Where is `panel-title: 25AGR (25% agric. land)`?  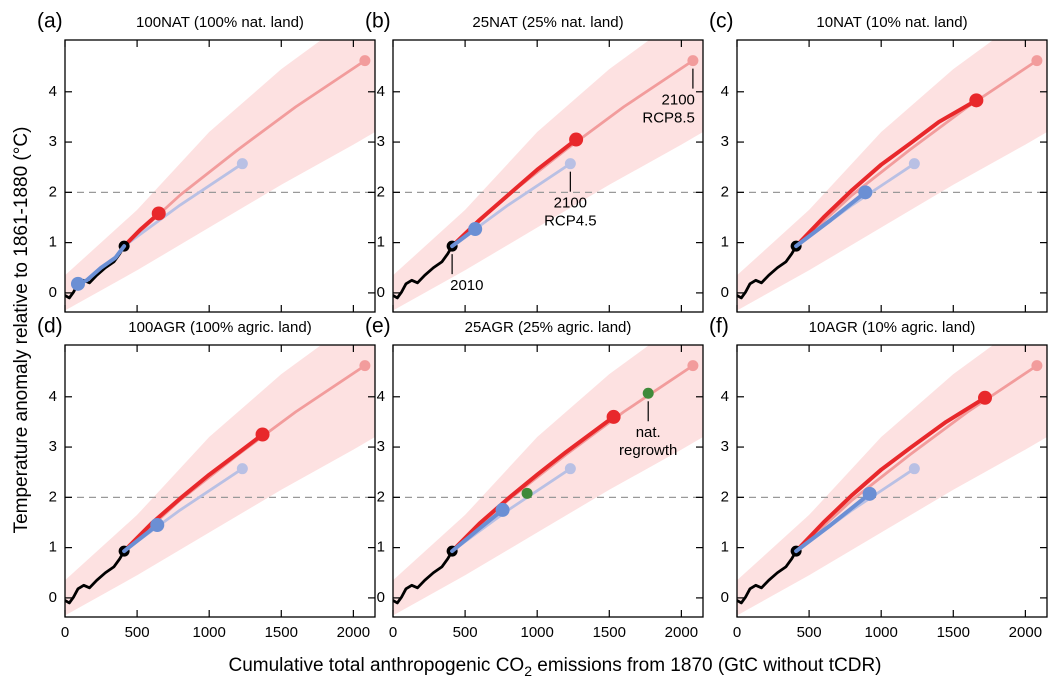 panel-title: 25AGR (25% agric. land) is located at coordinates (548, 327).